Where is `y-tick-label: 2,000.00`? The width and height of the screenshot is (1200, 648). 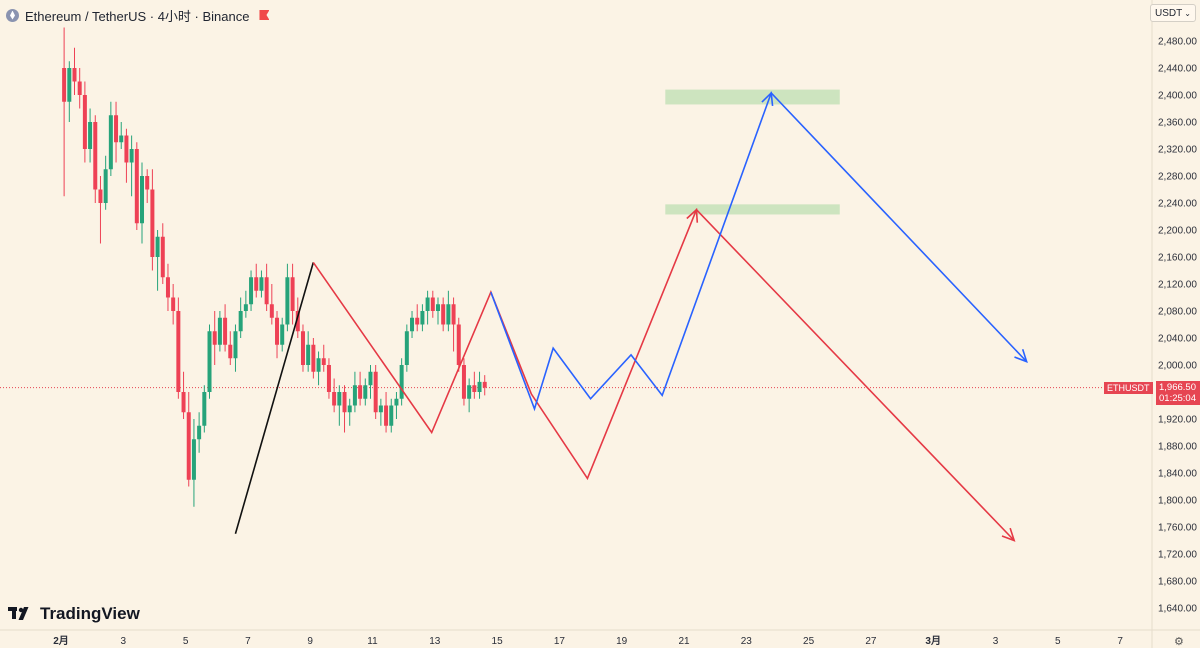 y-tick-label: 2,000.00 is located at coordinates (1177, 366).